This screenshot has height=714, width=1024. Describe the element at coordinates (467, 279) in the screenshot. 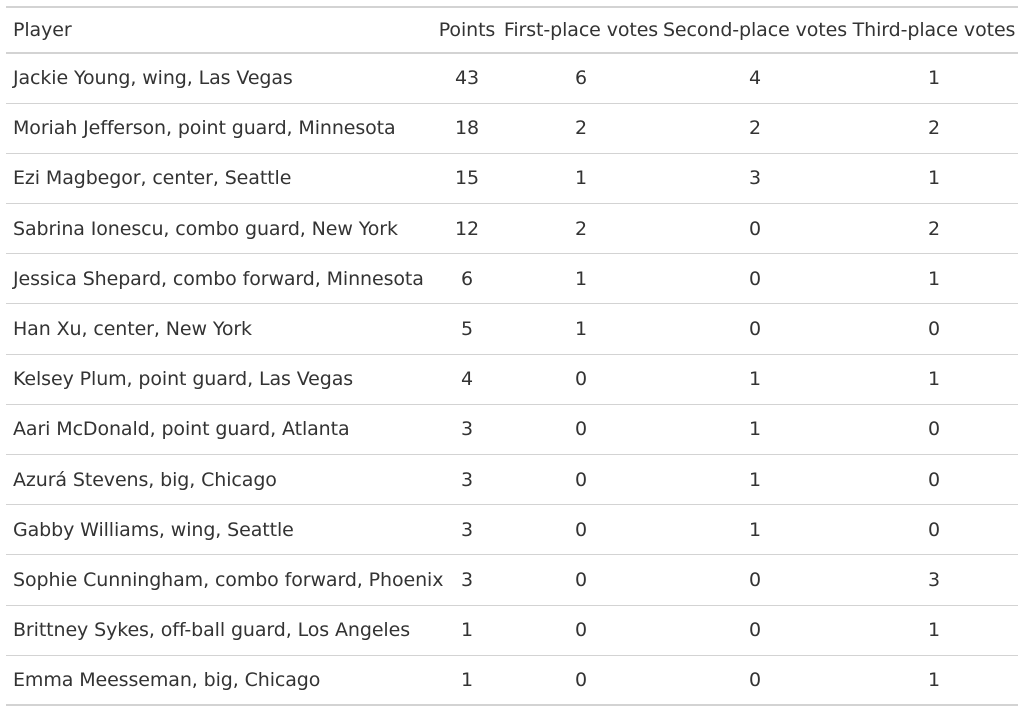

I see `cell-points: 6` at that location.